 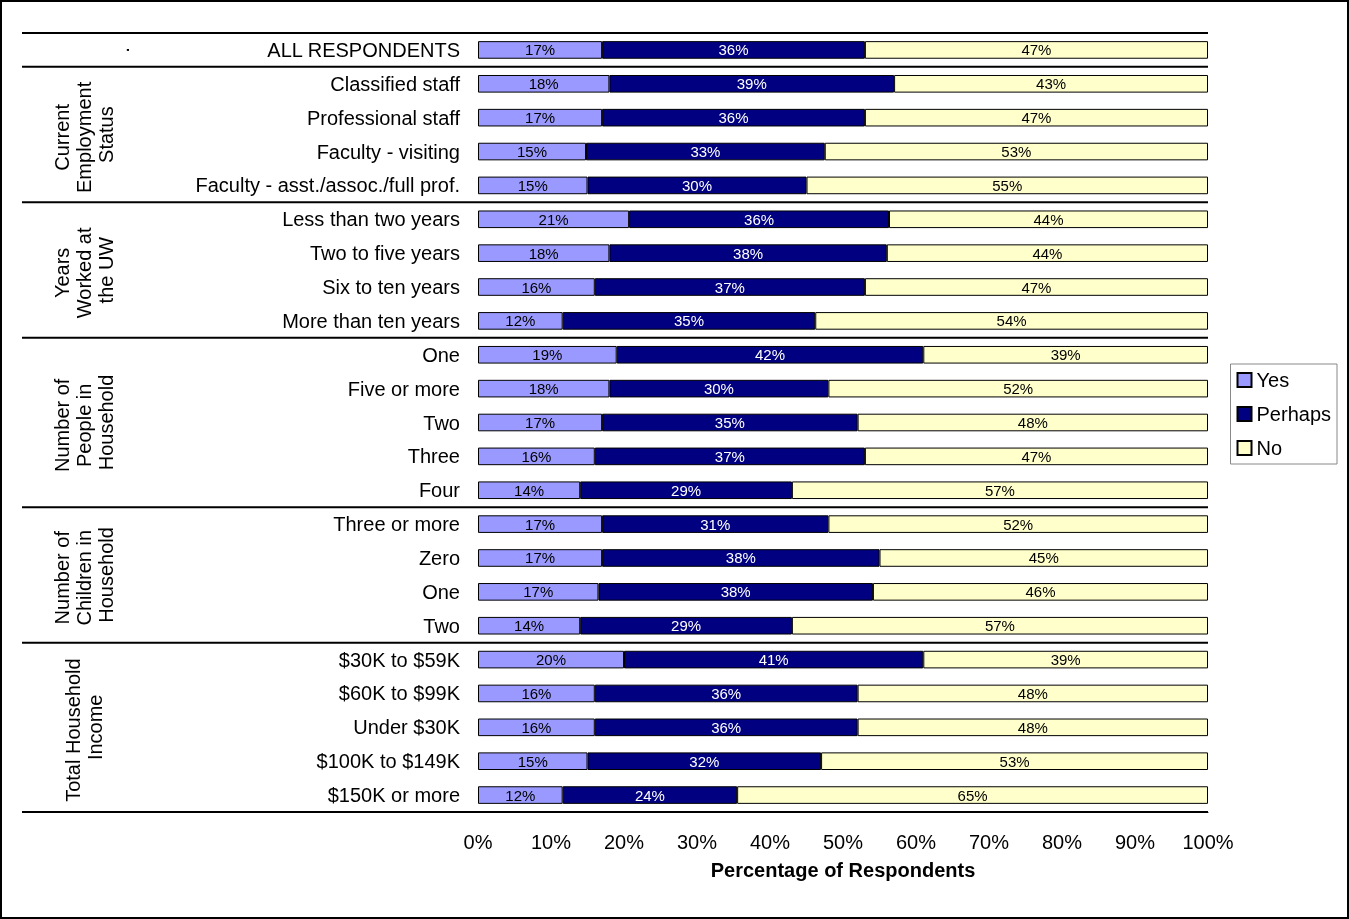 What do you see at coordinates (383, 117) in the screenshot?
I see `y-tick-label: Professional staff` at bounding box center [383, 117].